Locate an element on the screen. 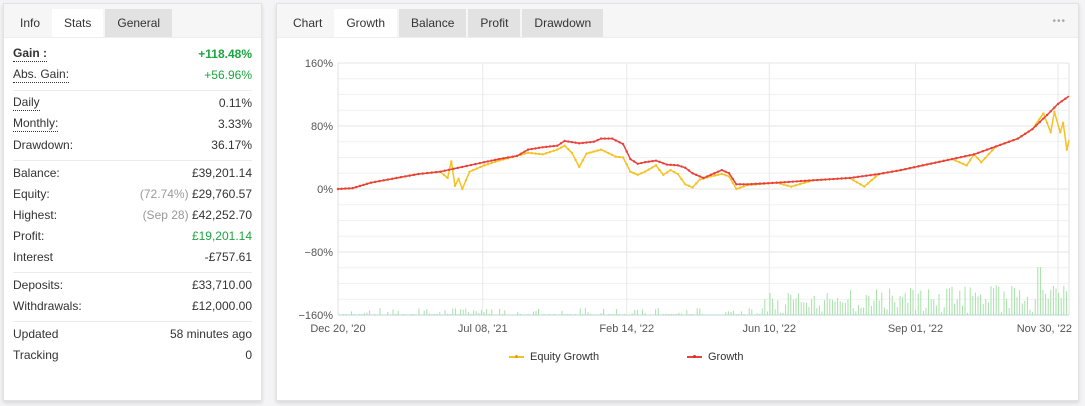 Image resolution: width=1085 pixels, height=406 pixels. stats-tab-stats: Stats is located at coordinates (78, 23).